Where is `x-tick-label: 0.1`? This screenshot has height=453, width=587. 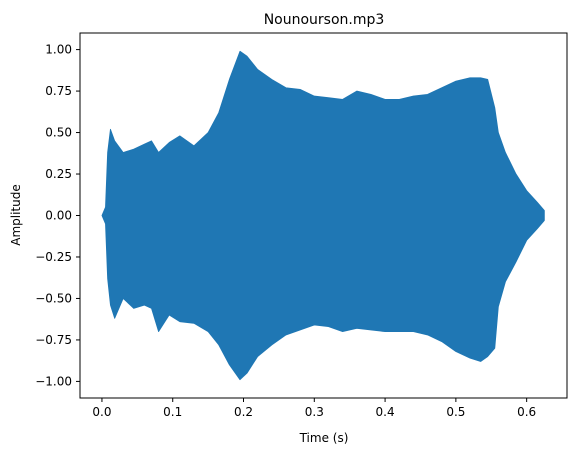 x-tick-label: 0.1 is located at coordinates (172, 412).